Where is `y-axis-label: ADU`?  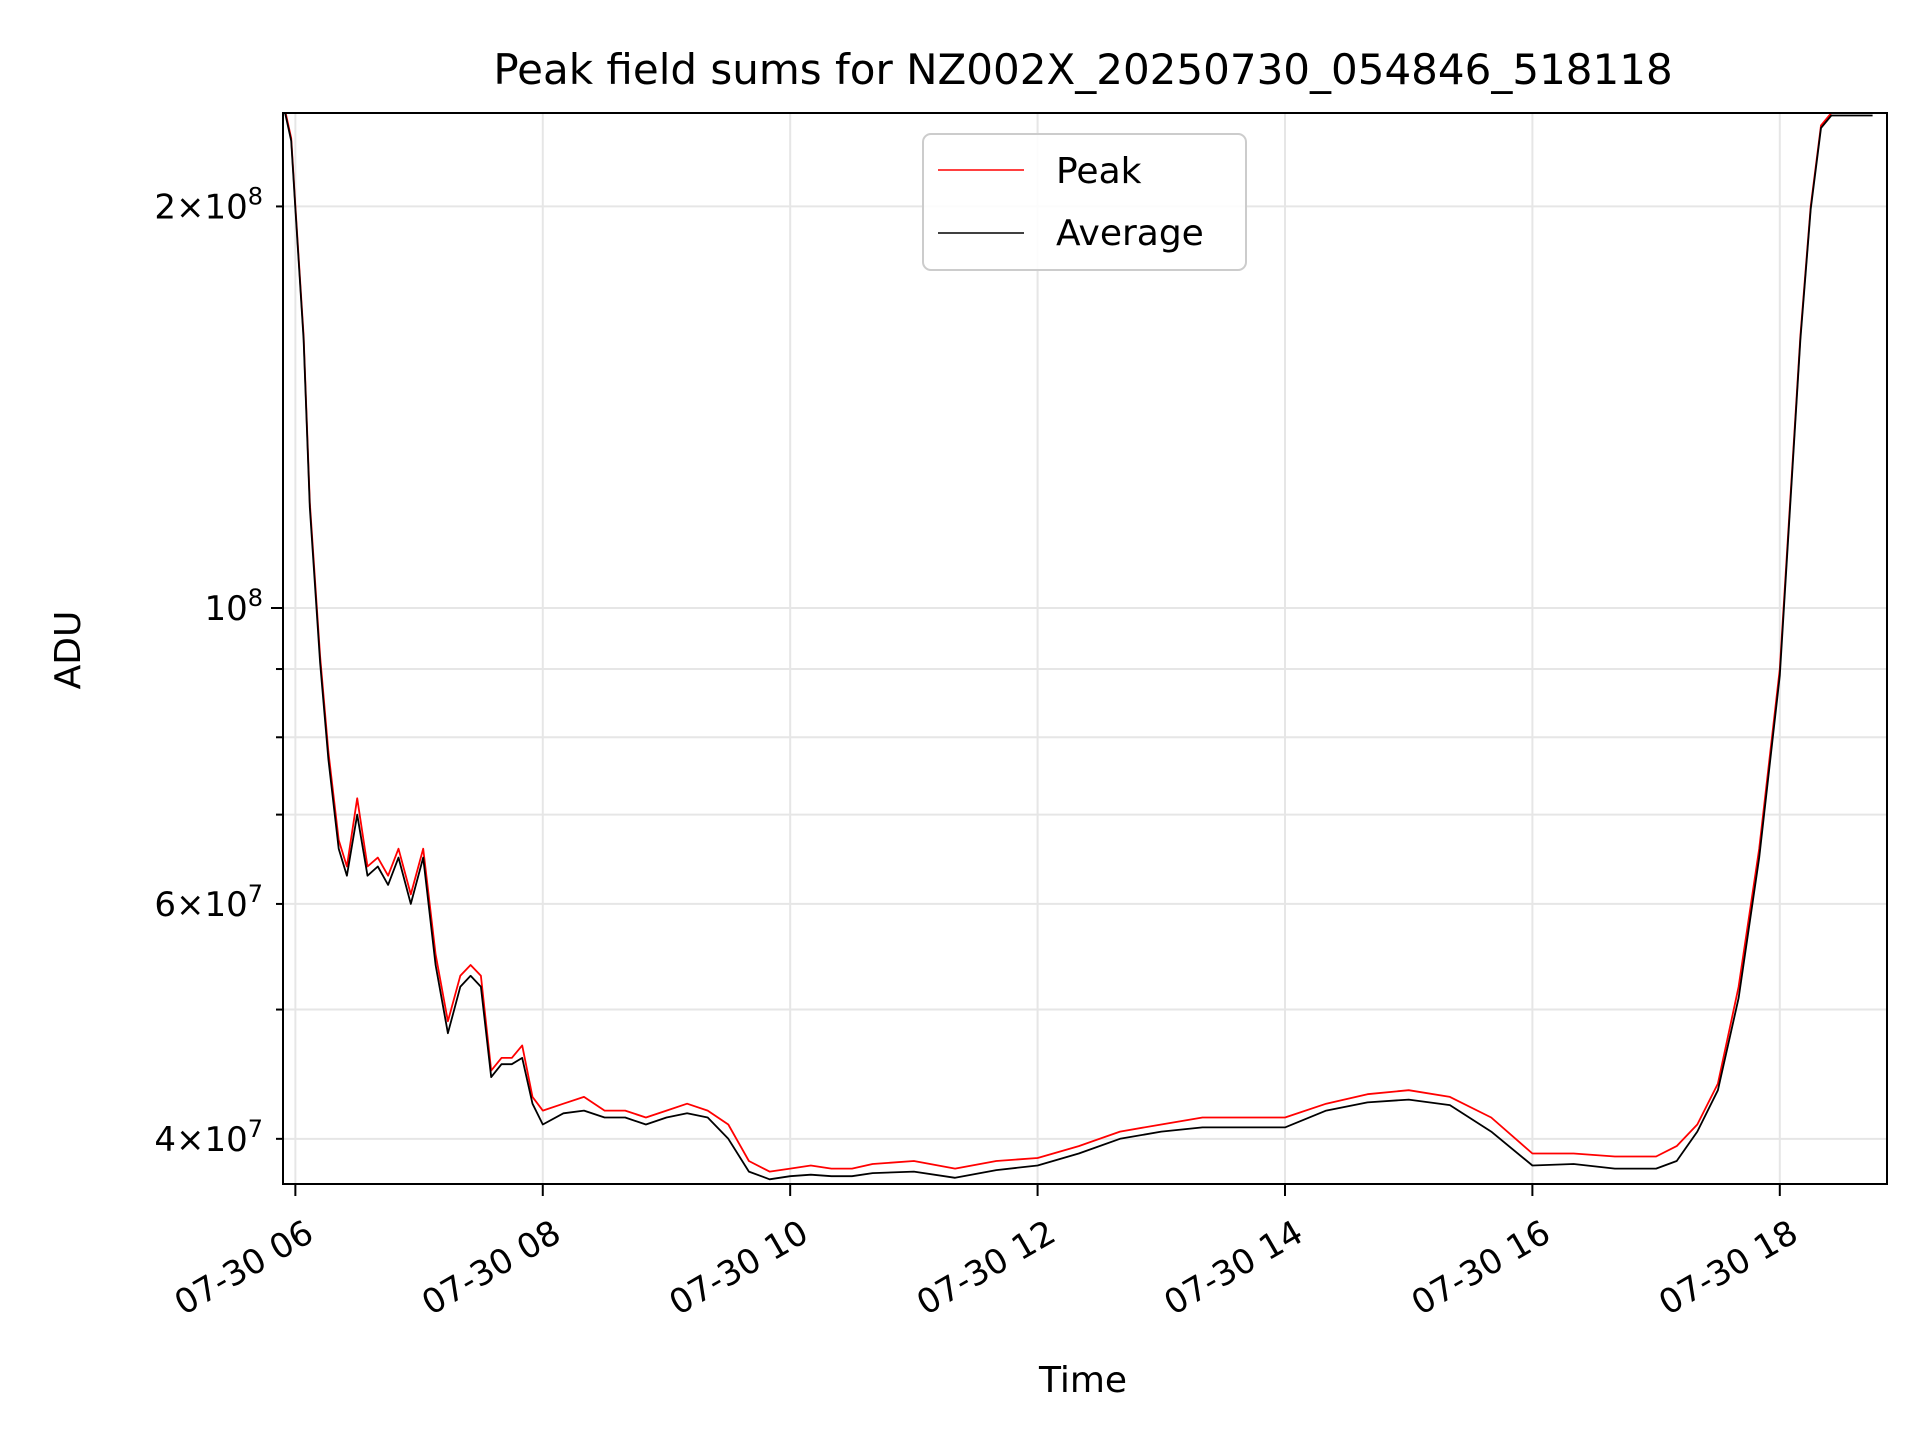 y-axis-label: ADU is located at coordinates (68, 650).